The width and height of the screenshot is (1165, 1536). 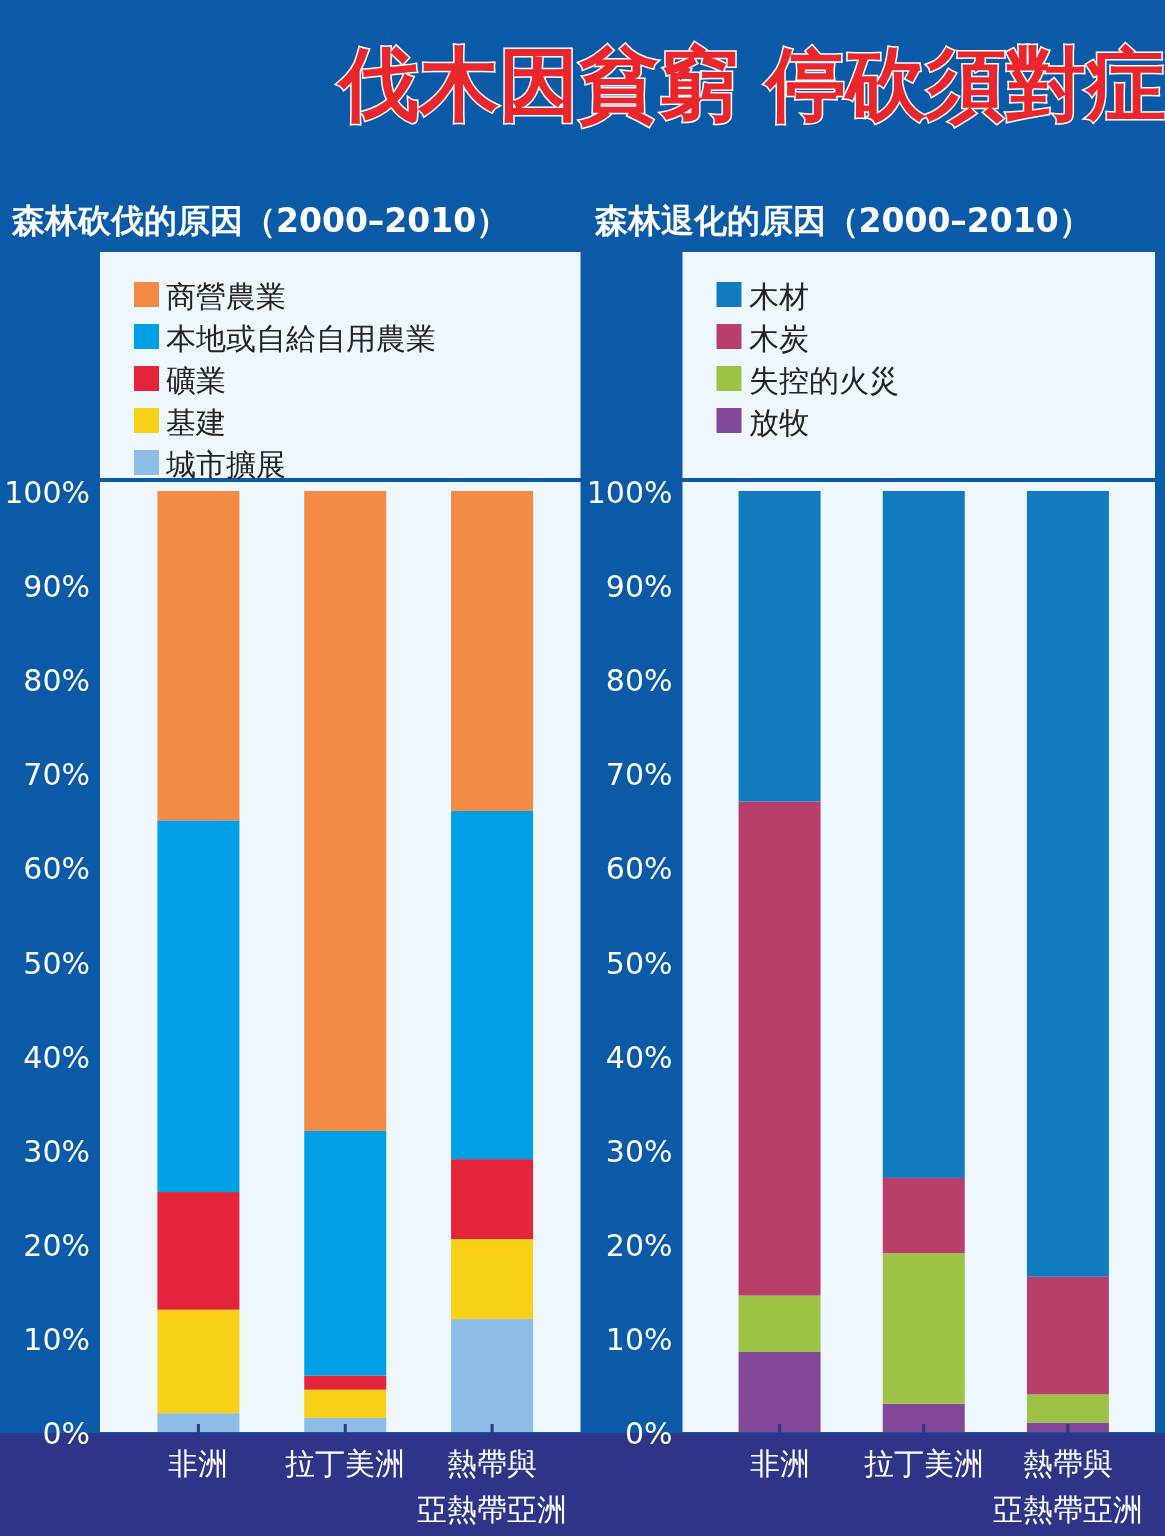 What do you see at coordinates (196, 422) in the screenshot?
I see `legend-label: 基建` at bounding box center [196, 422].